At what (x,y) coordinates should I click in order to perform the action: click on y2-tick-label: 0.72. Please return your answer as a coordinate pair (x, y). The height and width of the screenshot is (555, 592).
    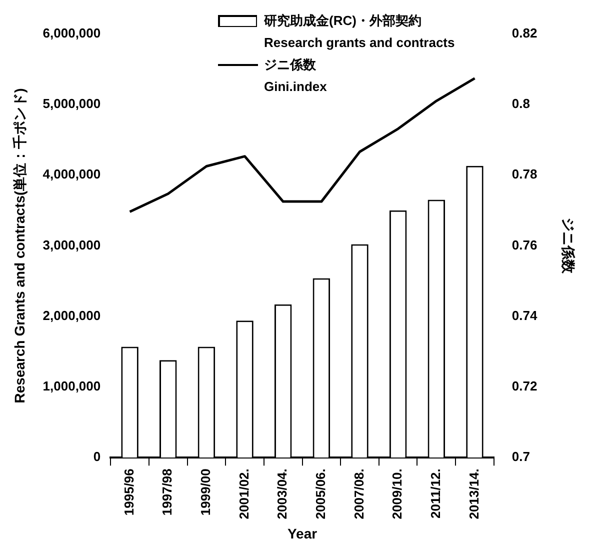
    Looking at the image, I should click on (525, 386).